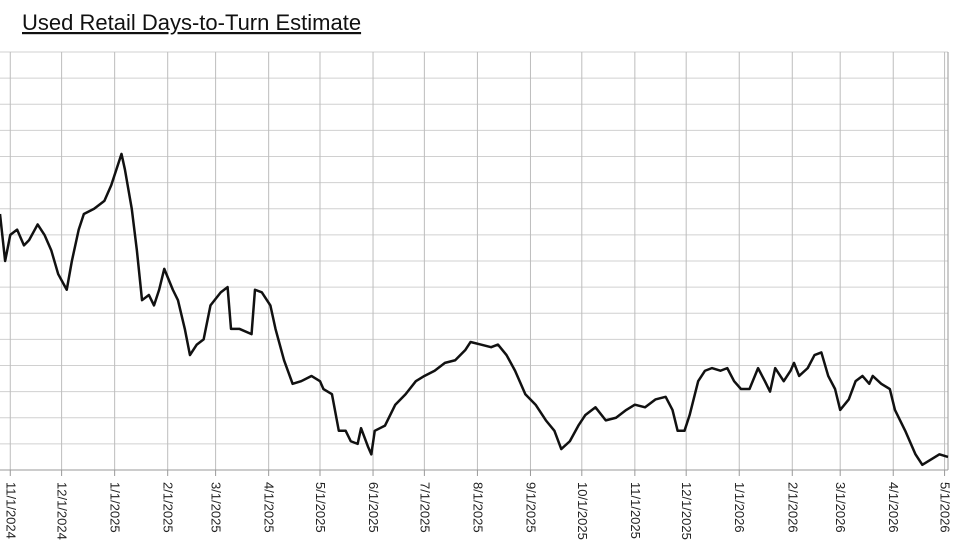  I want to click on x-tick-label: 7/1/2025, so click(424, 507).